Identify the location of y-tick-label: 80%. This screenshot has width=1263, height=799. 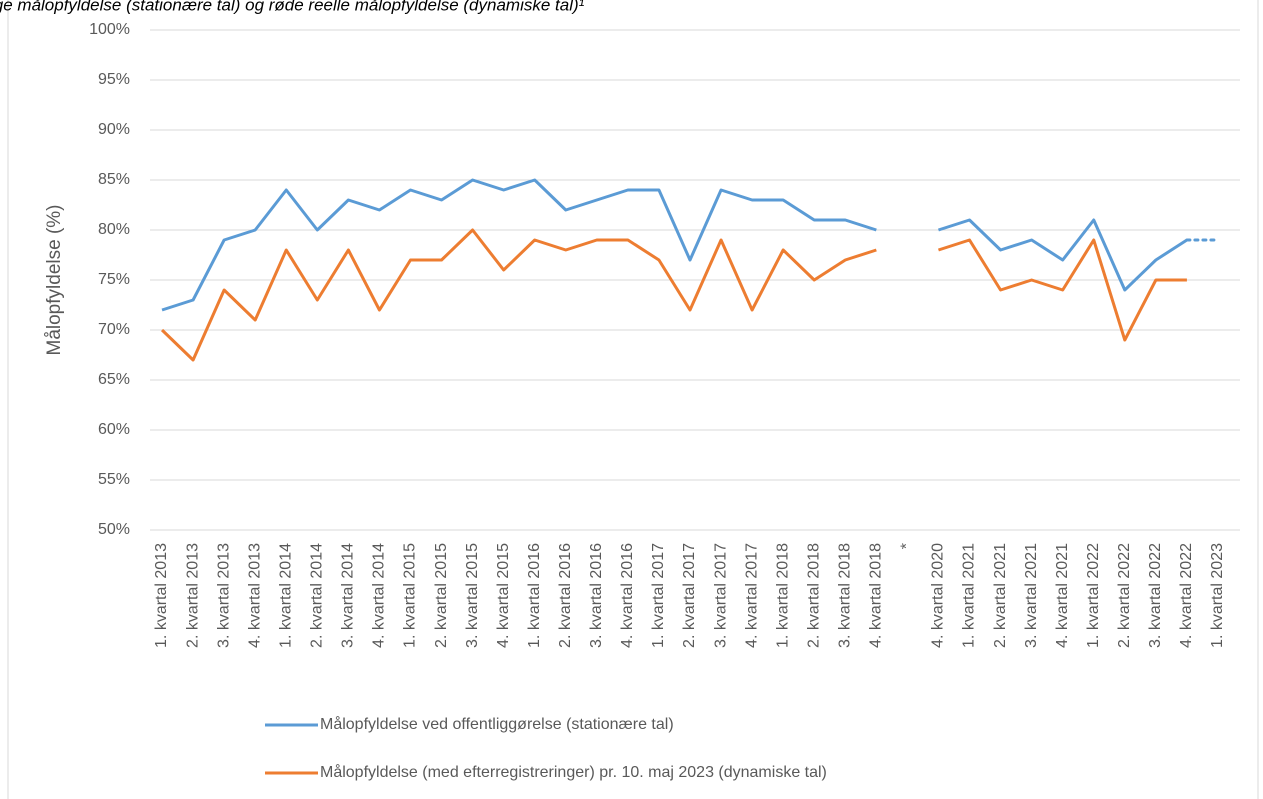
(114, 229).